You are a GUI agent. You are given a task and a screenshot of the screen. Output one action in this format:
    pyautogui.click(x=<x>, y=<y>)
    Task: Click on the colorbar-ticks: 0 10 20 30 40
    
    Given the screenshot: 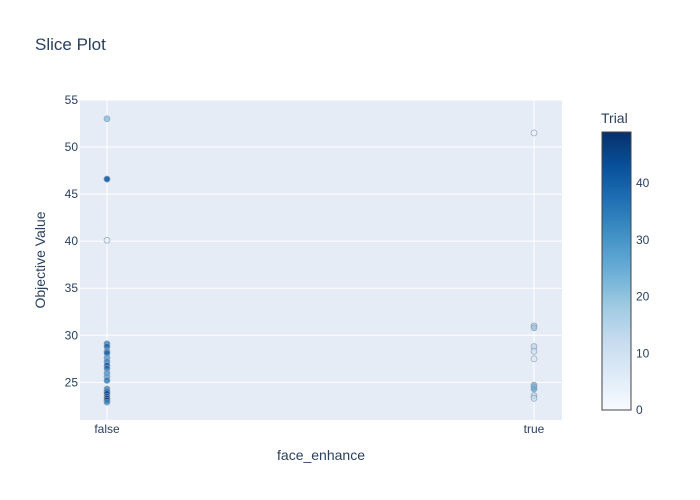 What is the action you would take?
    pyautogui.click(x=643, y=296)
    